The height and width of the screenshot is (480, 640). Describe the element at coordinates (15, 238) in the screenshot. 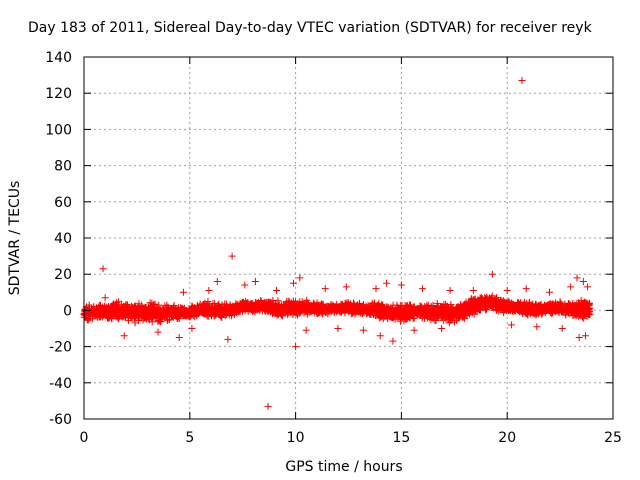

I see `y-axis-label: SDTVAR / TECUs` at that location.